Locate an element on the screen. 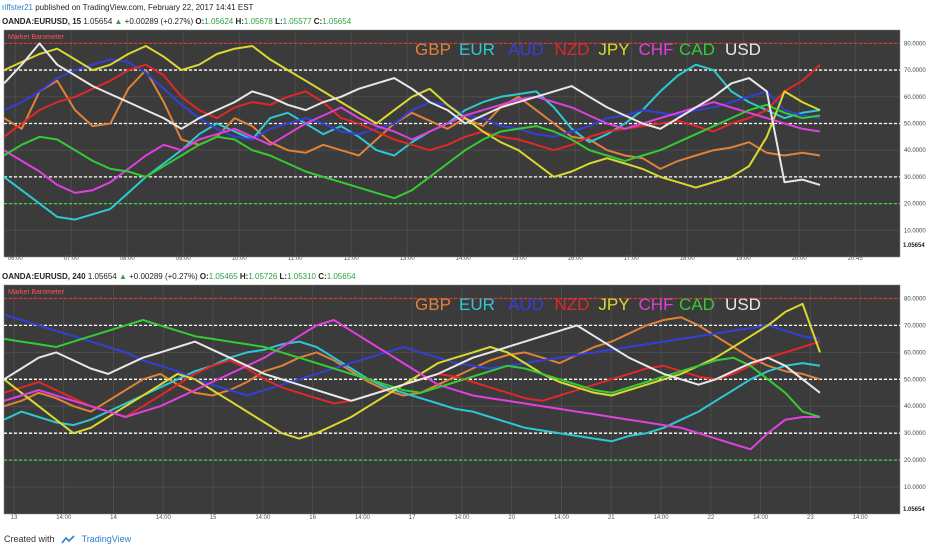  x-tick-label: 15:00 is located at coordinates (520, 259).